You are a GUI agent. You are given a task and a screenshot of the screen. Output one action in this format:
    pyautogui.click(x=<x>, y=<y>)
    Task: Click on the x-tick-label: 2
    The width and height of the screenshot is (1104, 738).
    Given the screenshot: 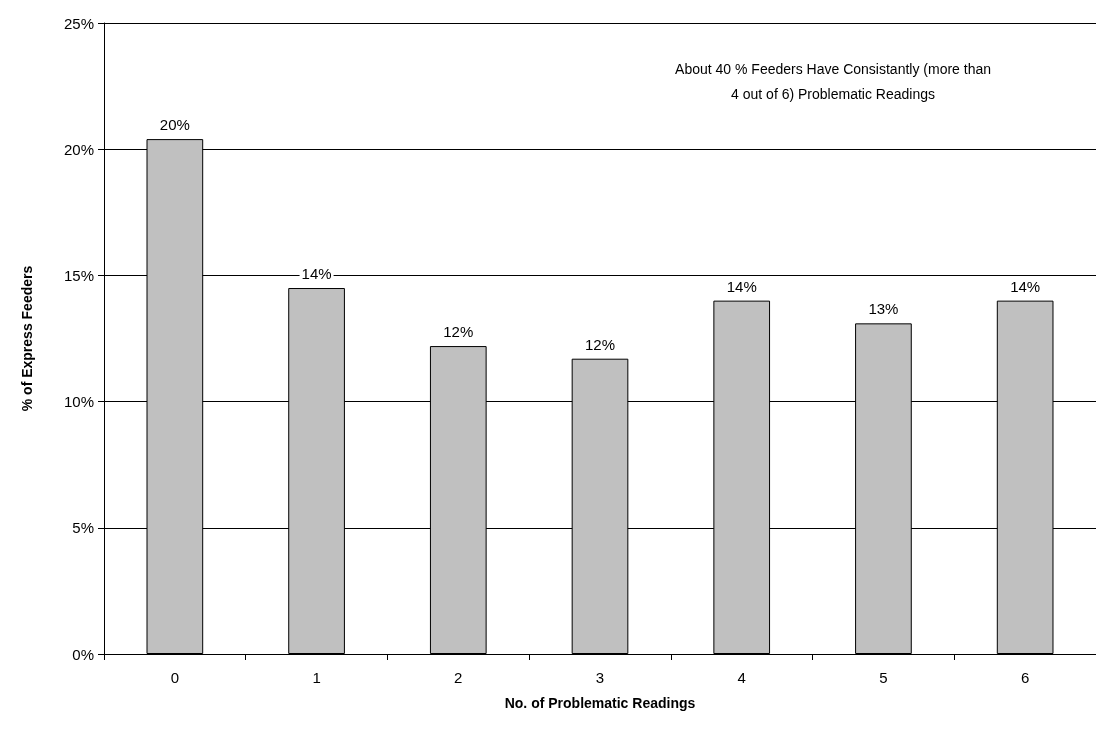 What is the action you would take?
    pyautogui.click(x=458, y=677)
    